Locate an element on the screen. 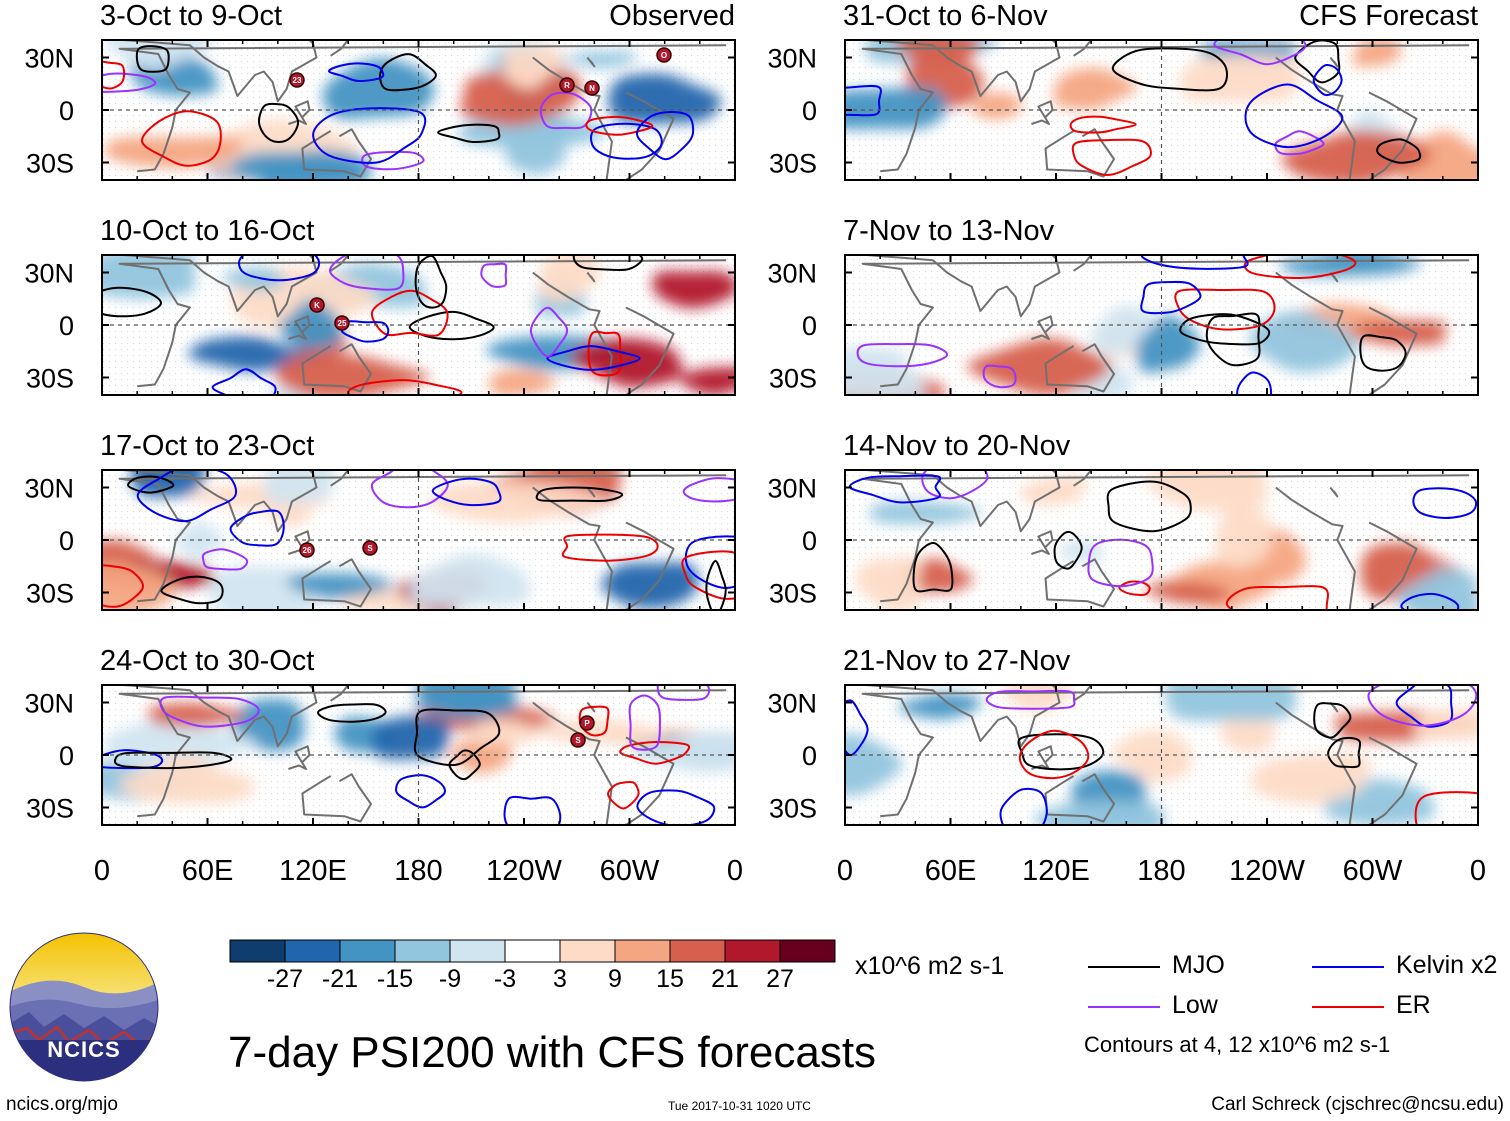 The image size is (1510, 1121). panel-period-title: 24-Oct to 30-Oct is located at coordinates (207, 661).